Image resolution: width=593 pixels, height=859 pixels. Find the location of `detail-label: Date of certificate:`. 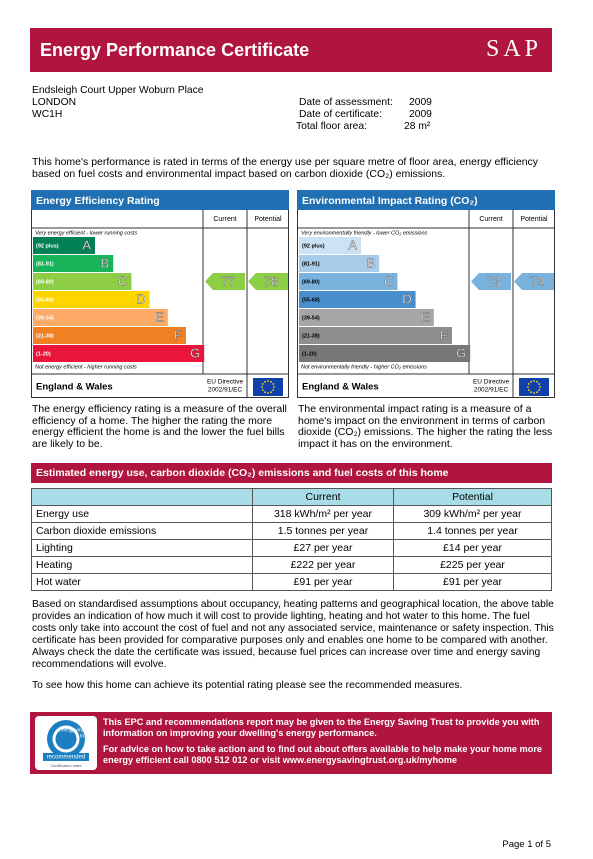

detail-label: Date of certificate: is located at coordinates (340, 114).